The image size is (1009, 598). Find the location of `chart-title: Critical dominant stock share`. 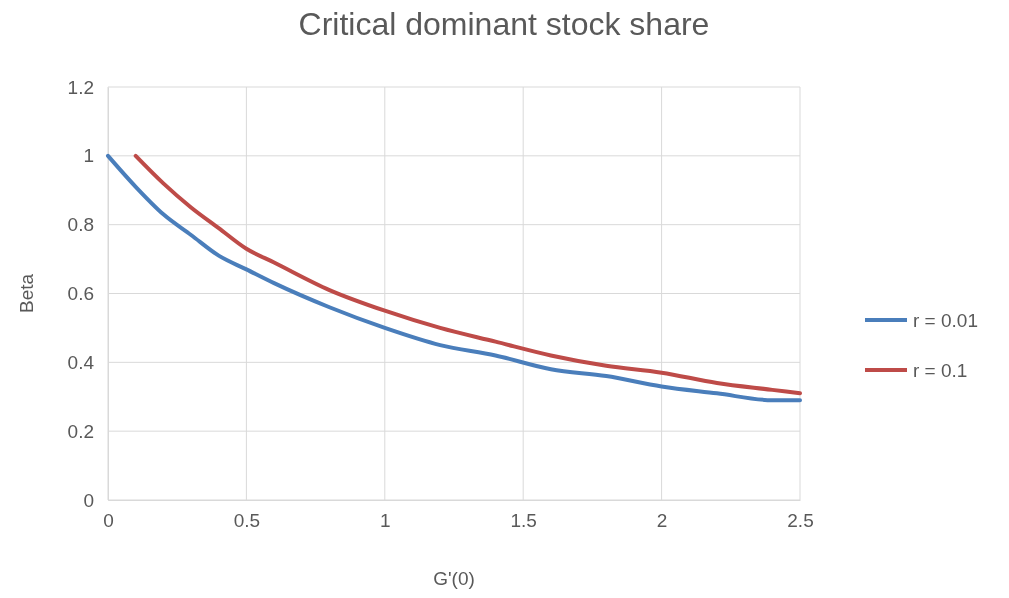

chart-title: Critical dominant stock share is located at coordinates (504, 24).